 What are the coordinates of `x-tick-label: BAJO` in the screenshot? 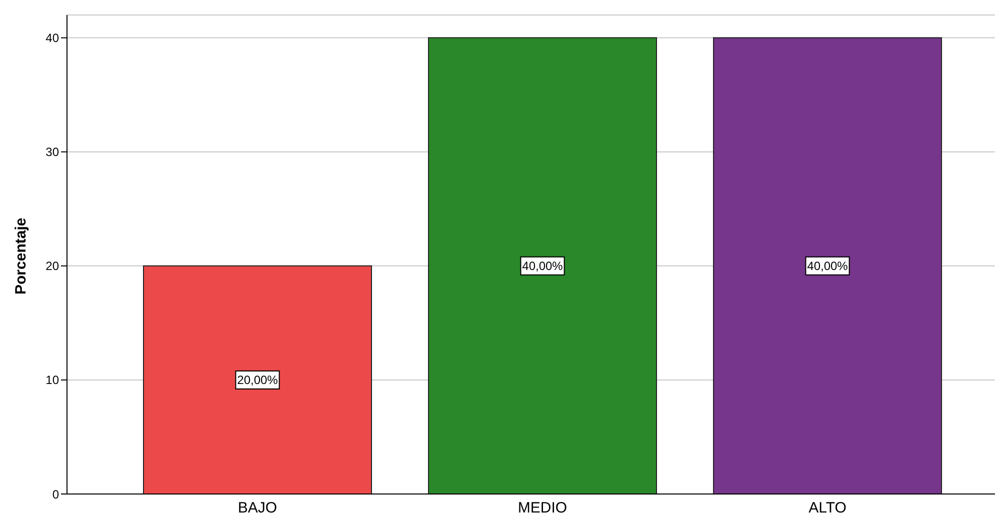 It's located at (258, 508).